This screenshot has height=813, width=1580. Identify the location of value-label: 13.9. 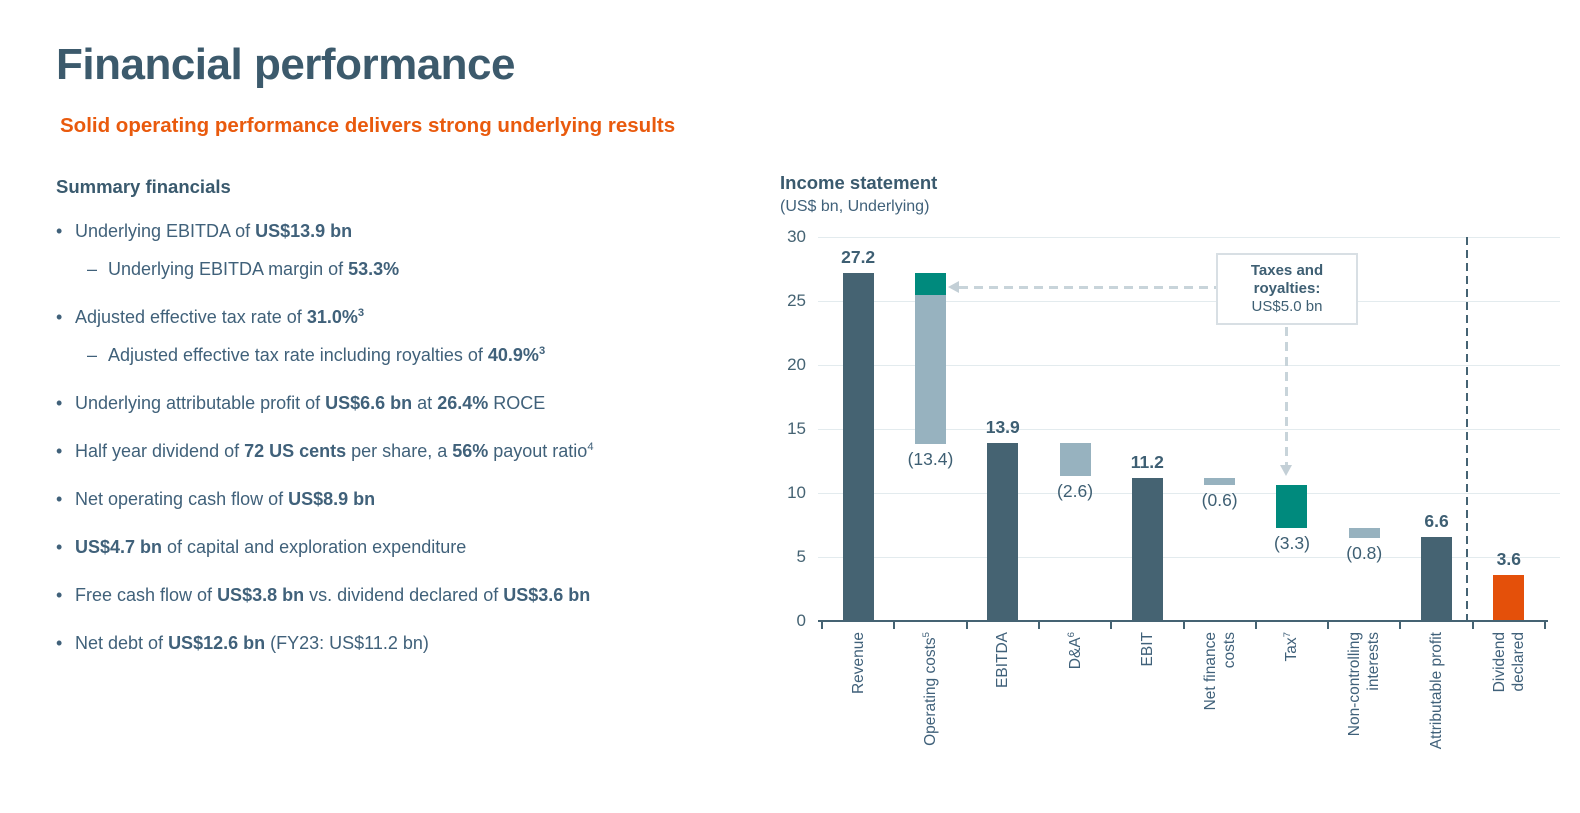
(1002, 427).